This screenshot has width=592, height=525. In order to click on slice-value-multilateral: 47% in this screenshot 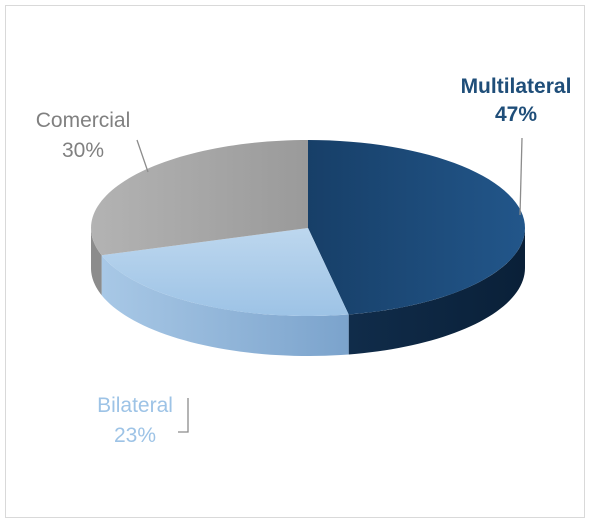, I will do `click(516, 114)`.